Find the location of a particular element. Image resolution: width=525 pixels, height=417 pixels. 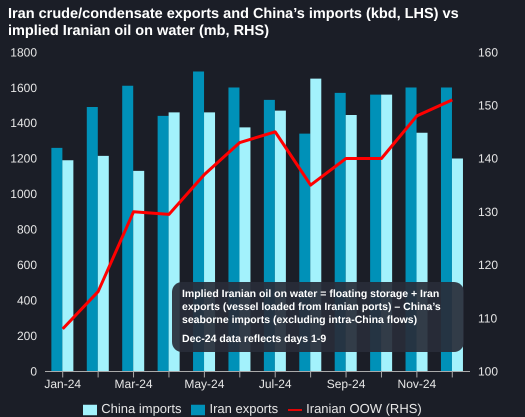

y-tick-label: 1200 is located at coordinates (24, 159).